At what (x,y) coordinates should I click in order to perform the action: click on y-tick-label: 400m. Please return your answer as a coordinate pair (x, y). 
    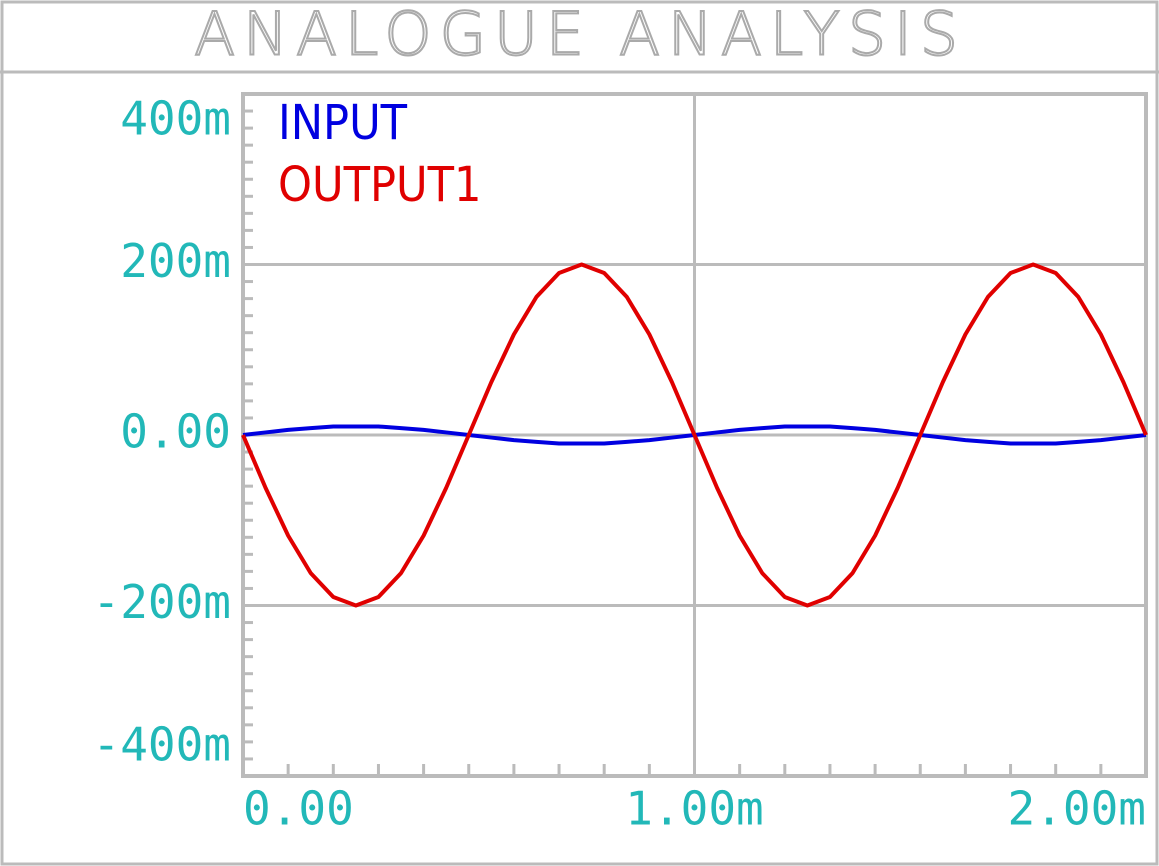
    Looking at the image, I should click on (175, 119).